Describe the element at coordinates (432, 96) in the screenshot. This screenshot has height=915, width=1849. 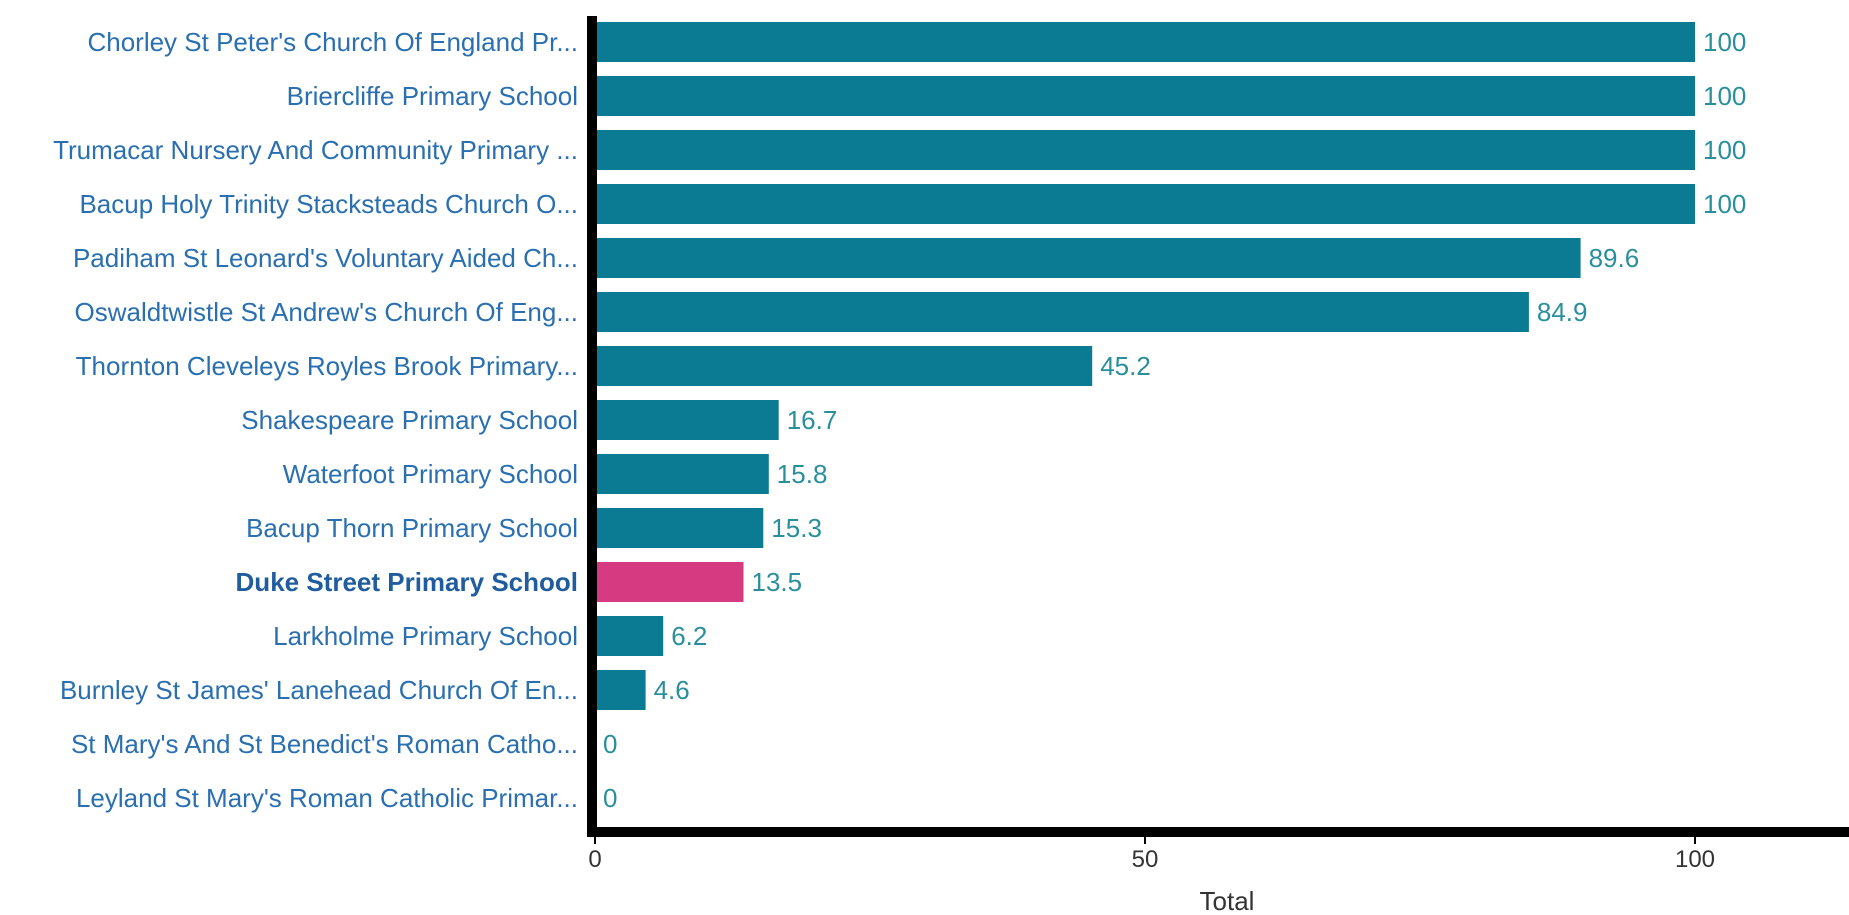
I see `category-label: Briercliffe Primary School` at that location.